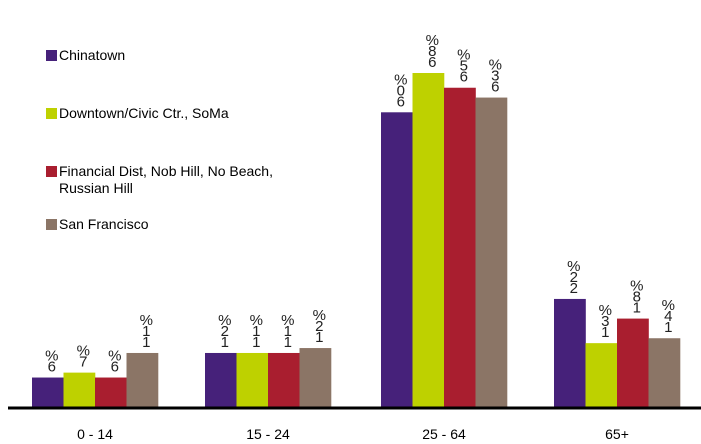  I want to click on data-label-0-0: %6, so click(51, 362).